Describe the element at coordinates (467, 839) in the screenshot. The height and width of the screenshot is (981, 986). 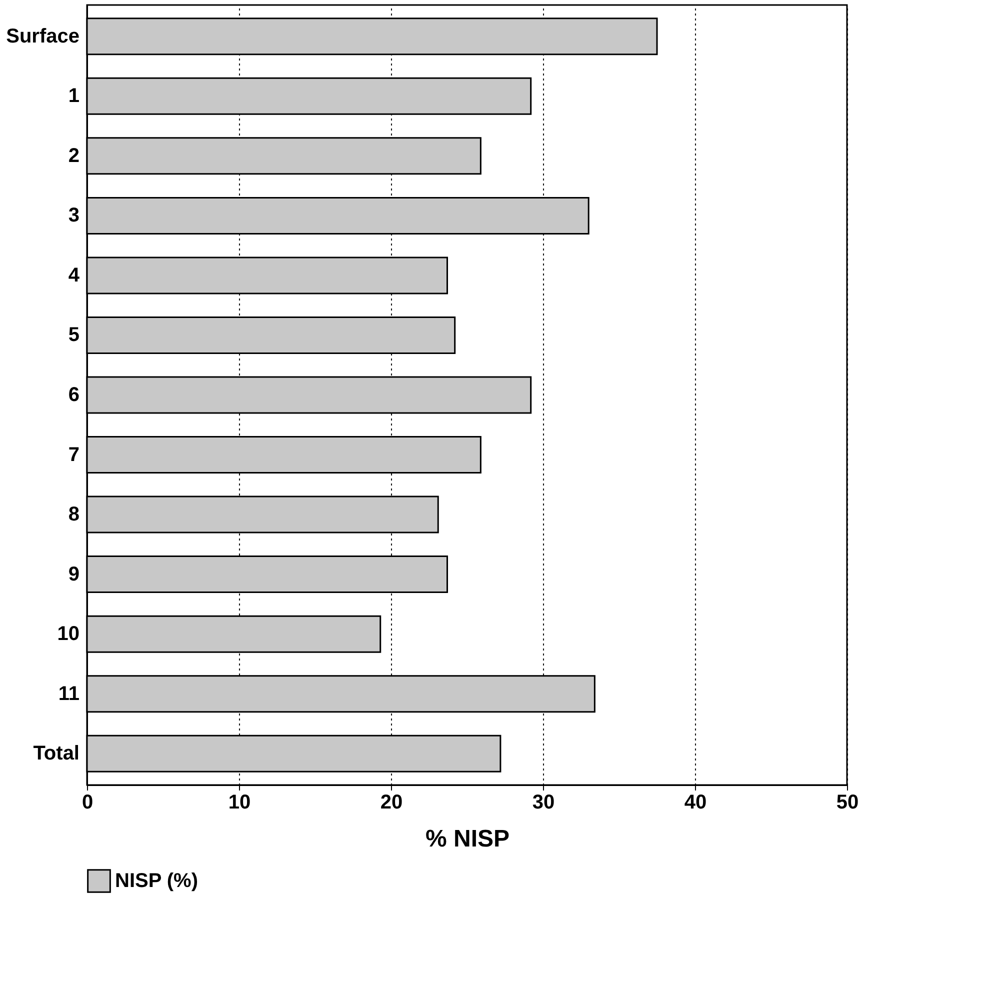
I see `x-axis-title: % NISP` at that location.